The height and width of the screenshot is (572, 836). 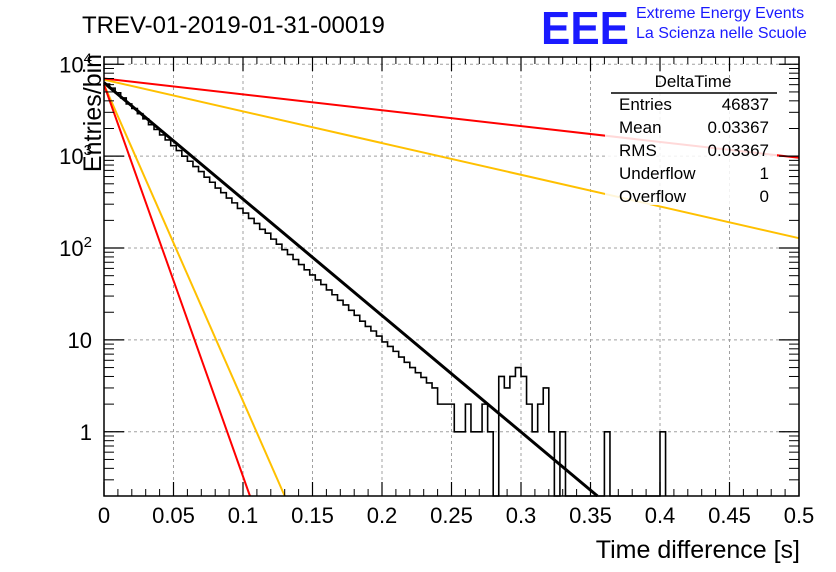 I want to click on x-tick-label: 0.25, so click(x=451, y=515).